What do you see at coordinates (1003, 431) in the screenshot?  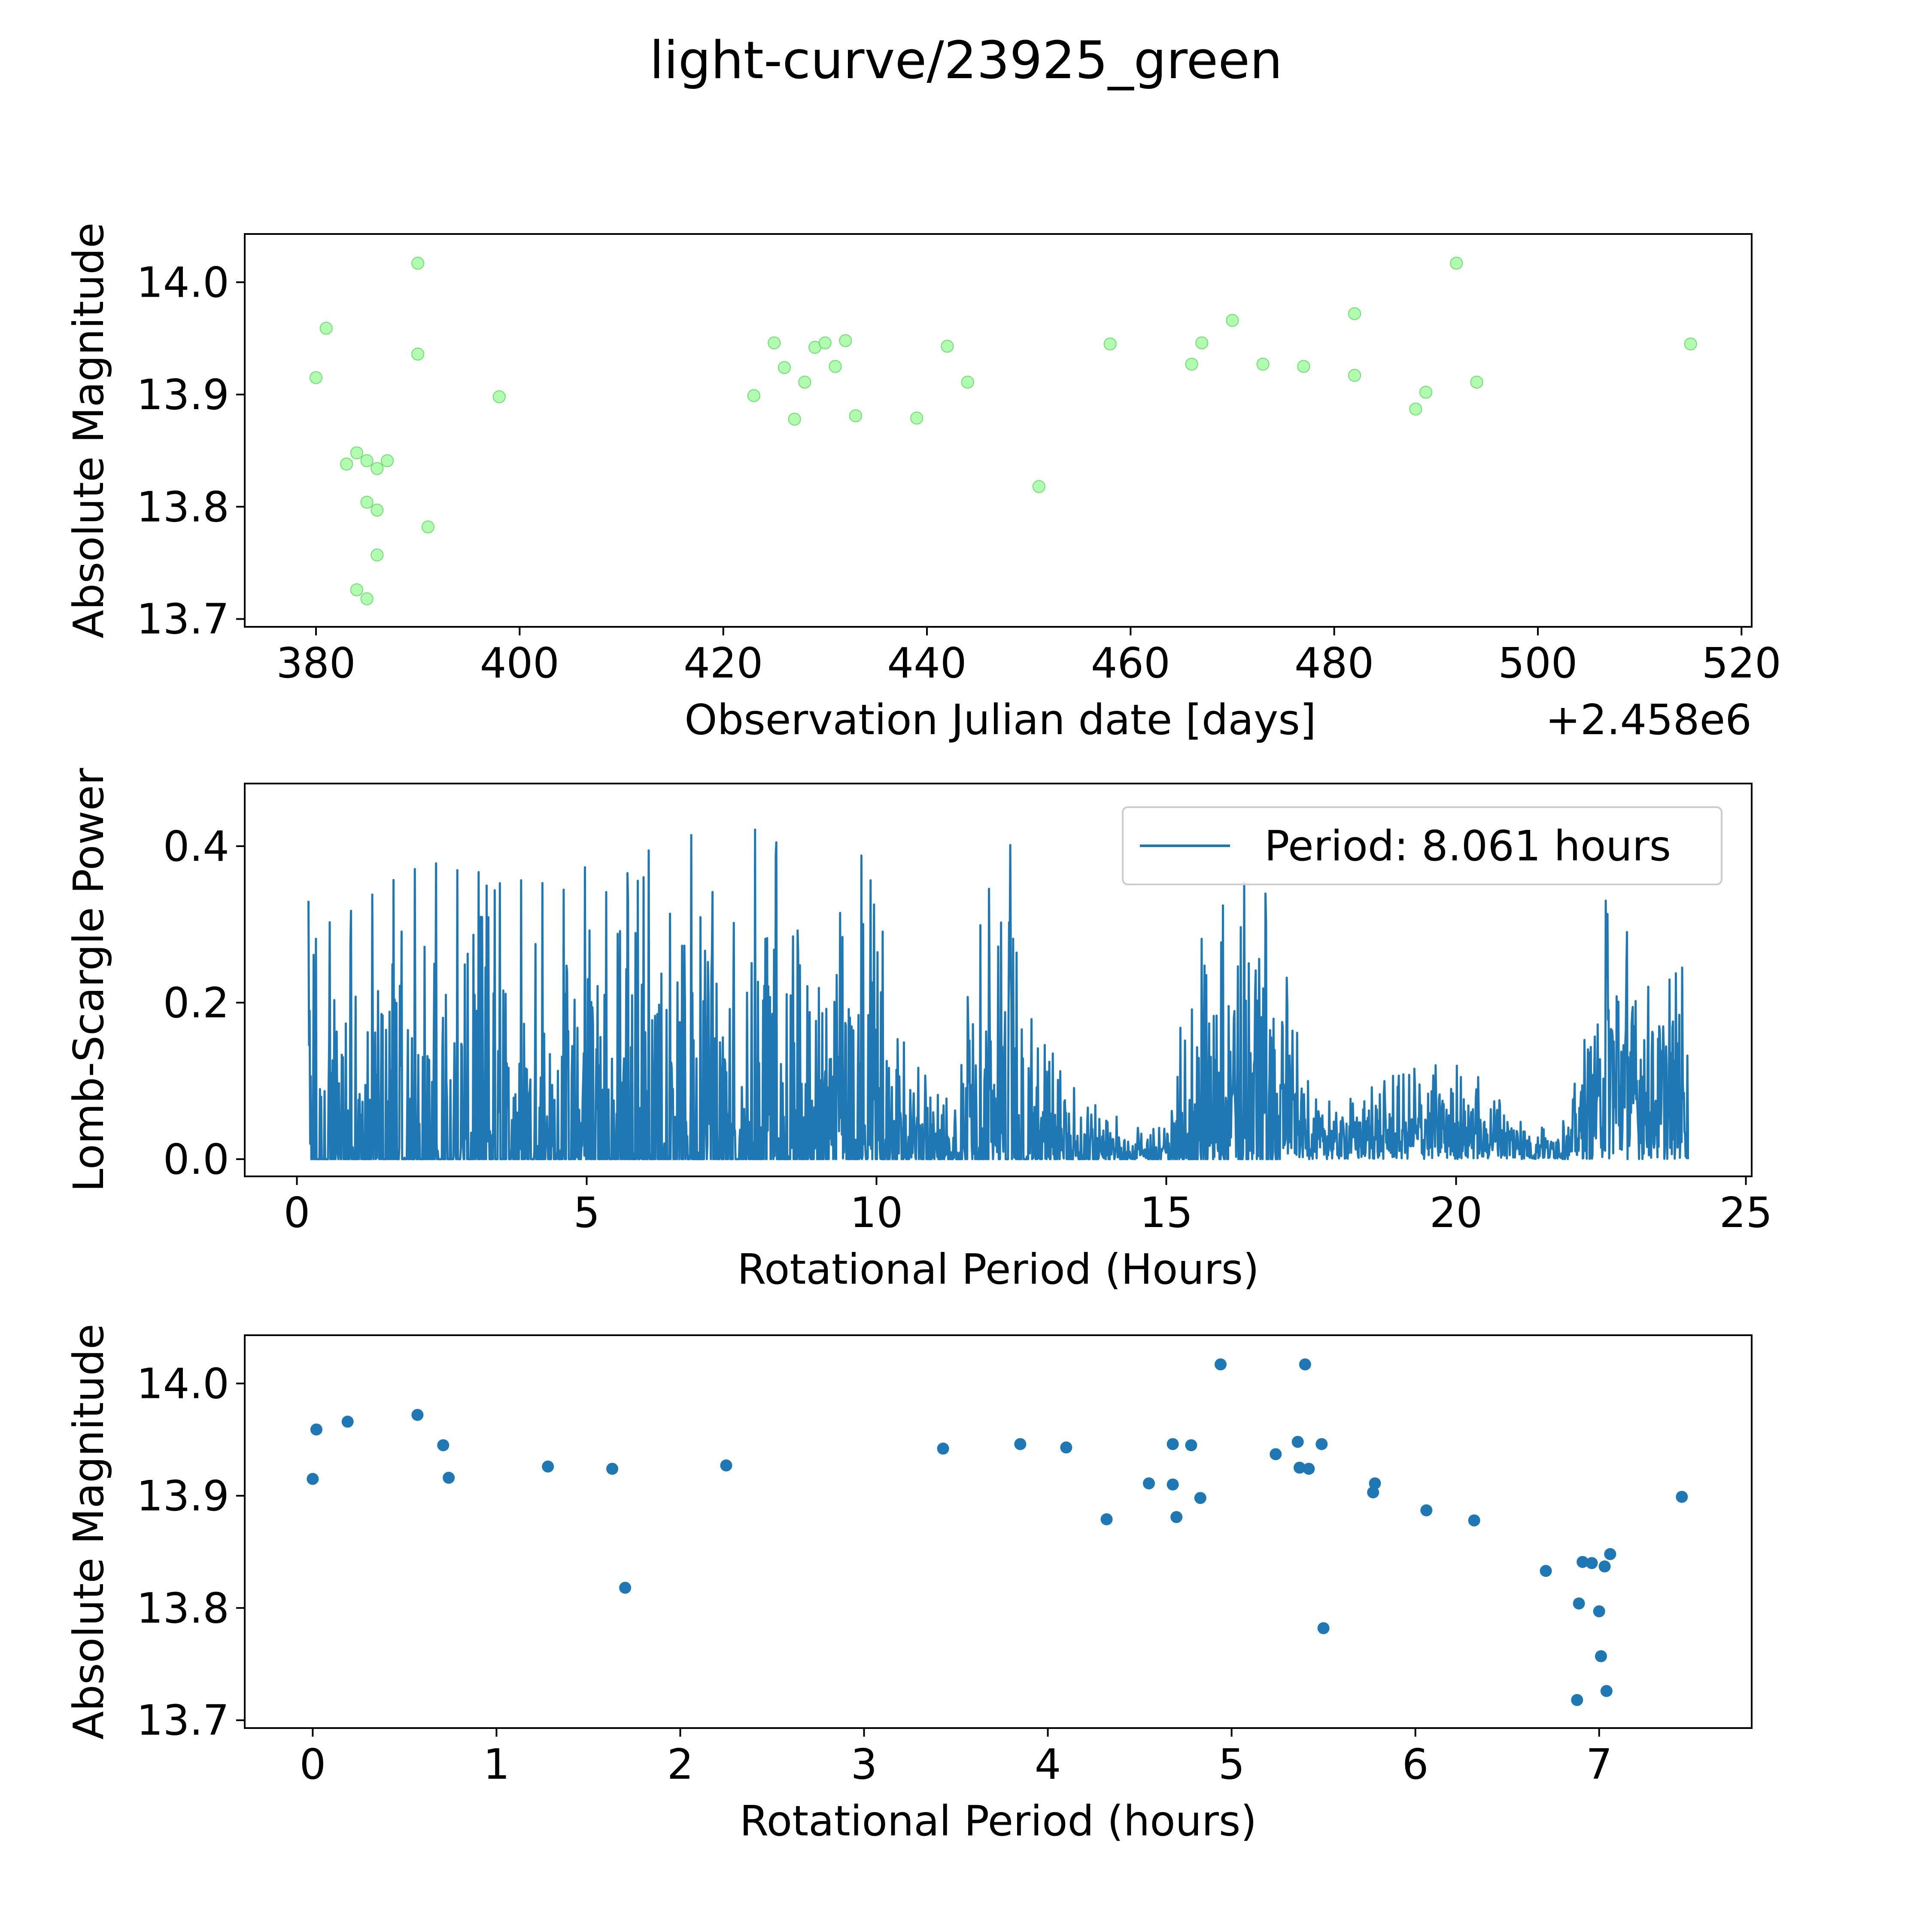 I see `light-curve-points` at bounding box center [1003, 431].